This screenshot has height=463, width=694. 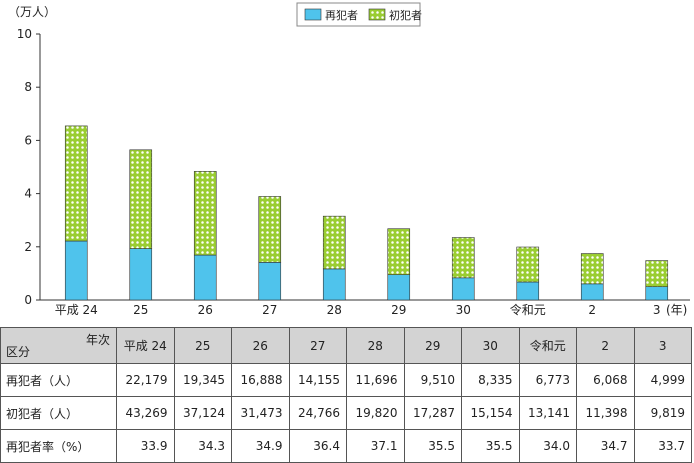 What do you see at coordinates (317, 413) in the screenshot?
I see `table-cell: 24,766` at bounding box center [317, 413].